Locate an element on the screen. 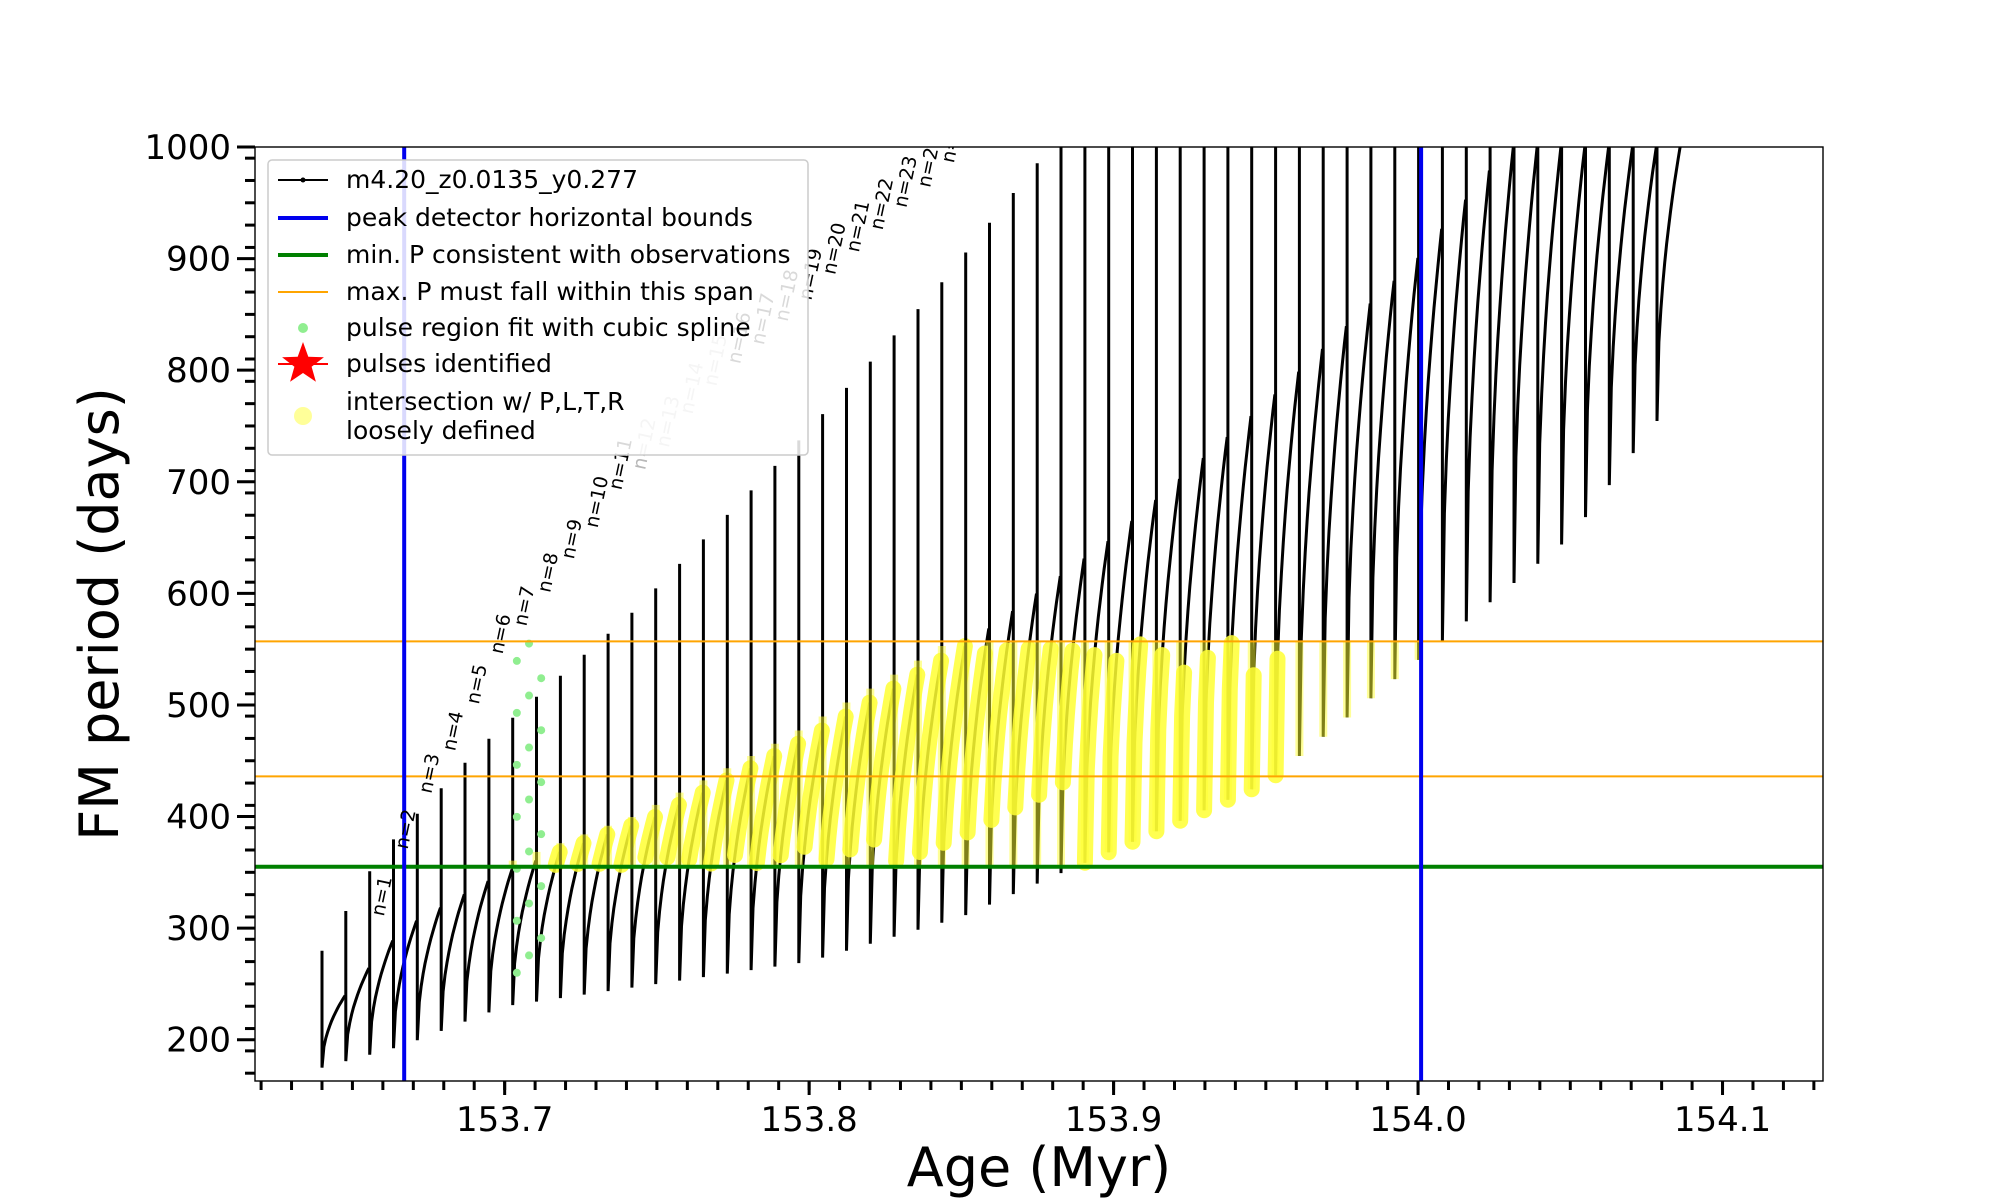 The image size is (2000, 1200). y-tick-label: 400 is located at coordinates (198, 818).